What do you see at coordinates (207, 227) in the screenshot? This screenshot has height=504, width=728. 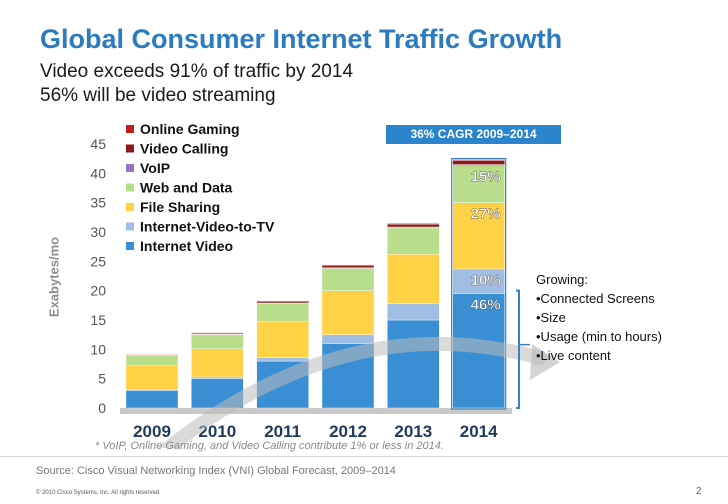 I see `legend-label: Internet-Video-to-TV` at bounding box center [207, 227].